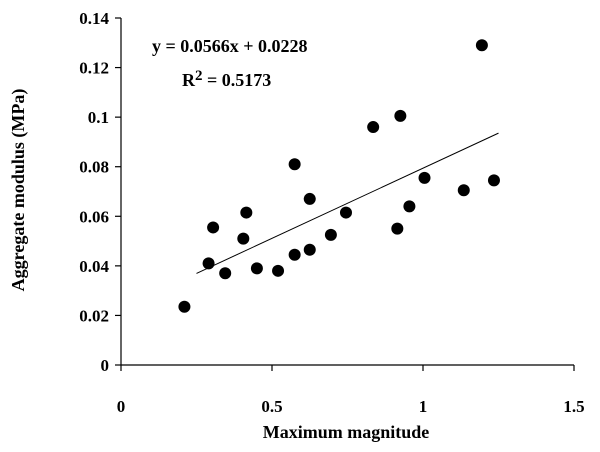 The image size is (600, 452). I want to click on r-squared-prefix: R, so click(189, 80).